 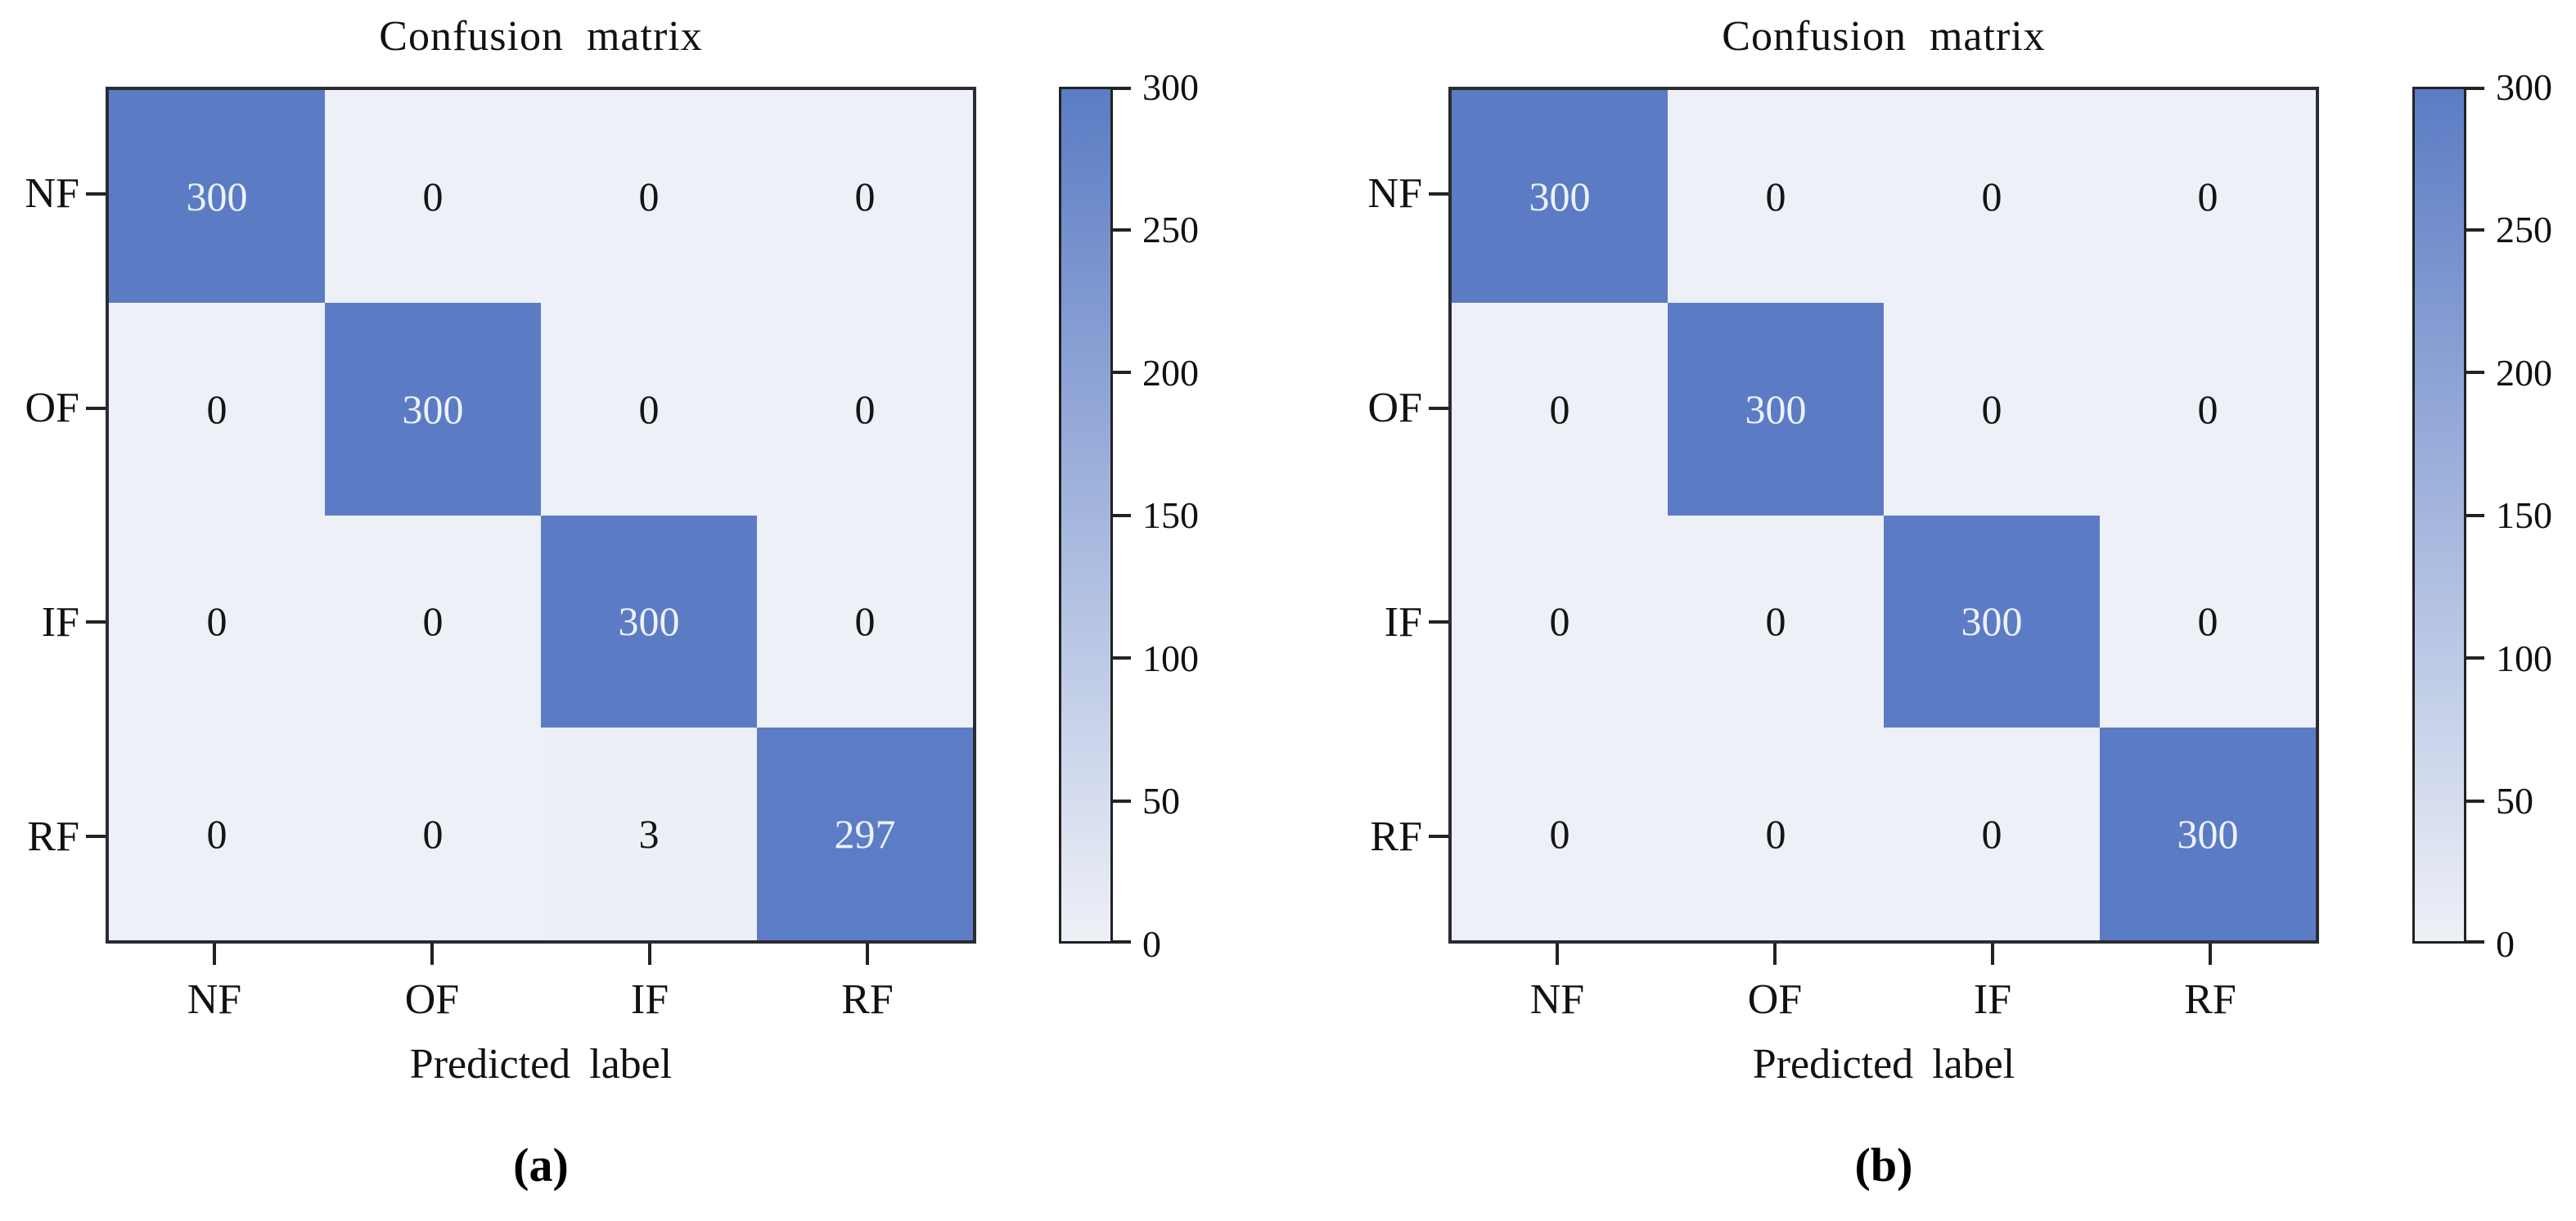 I want to click on colorbar-tick-label: 0, so click(x=1151, y=943).